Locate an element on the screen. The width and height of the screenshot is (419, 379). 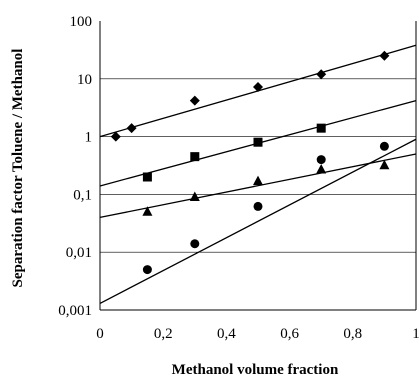
y-tick-label: 0,1 is located at coordinates (82, 195).